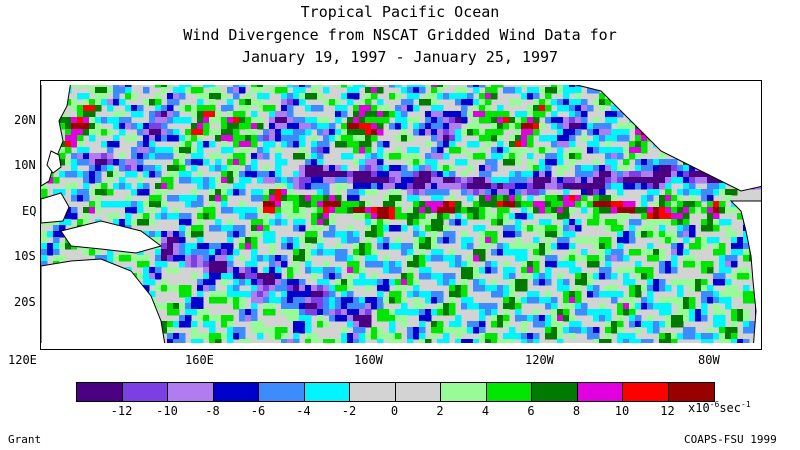  What do you see at coordinates (303, 411) in the screenshot?
I see `colorbar-tick-label: -4` at bounding box center [303, 411].